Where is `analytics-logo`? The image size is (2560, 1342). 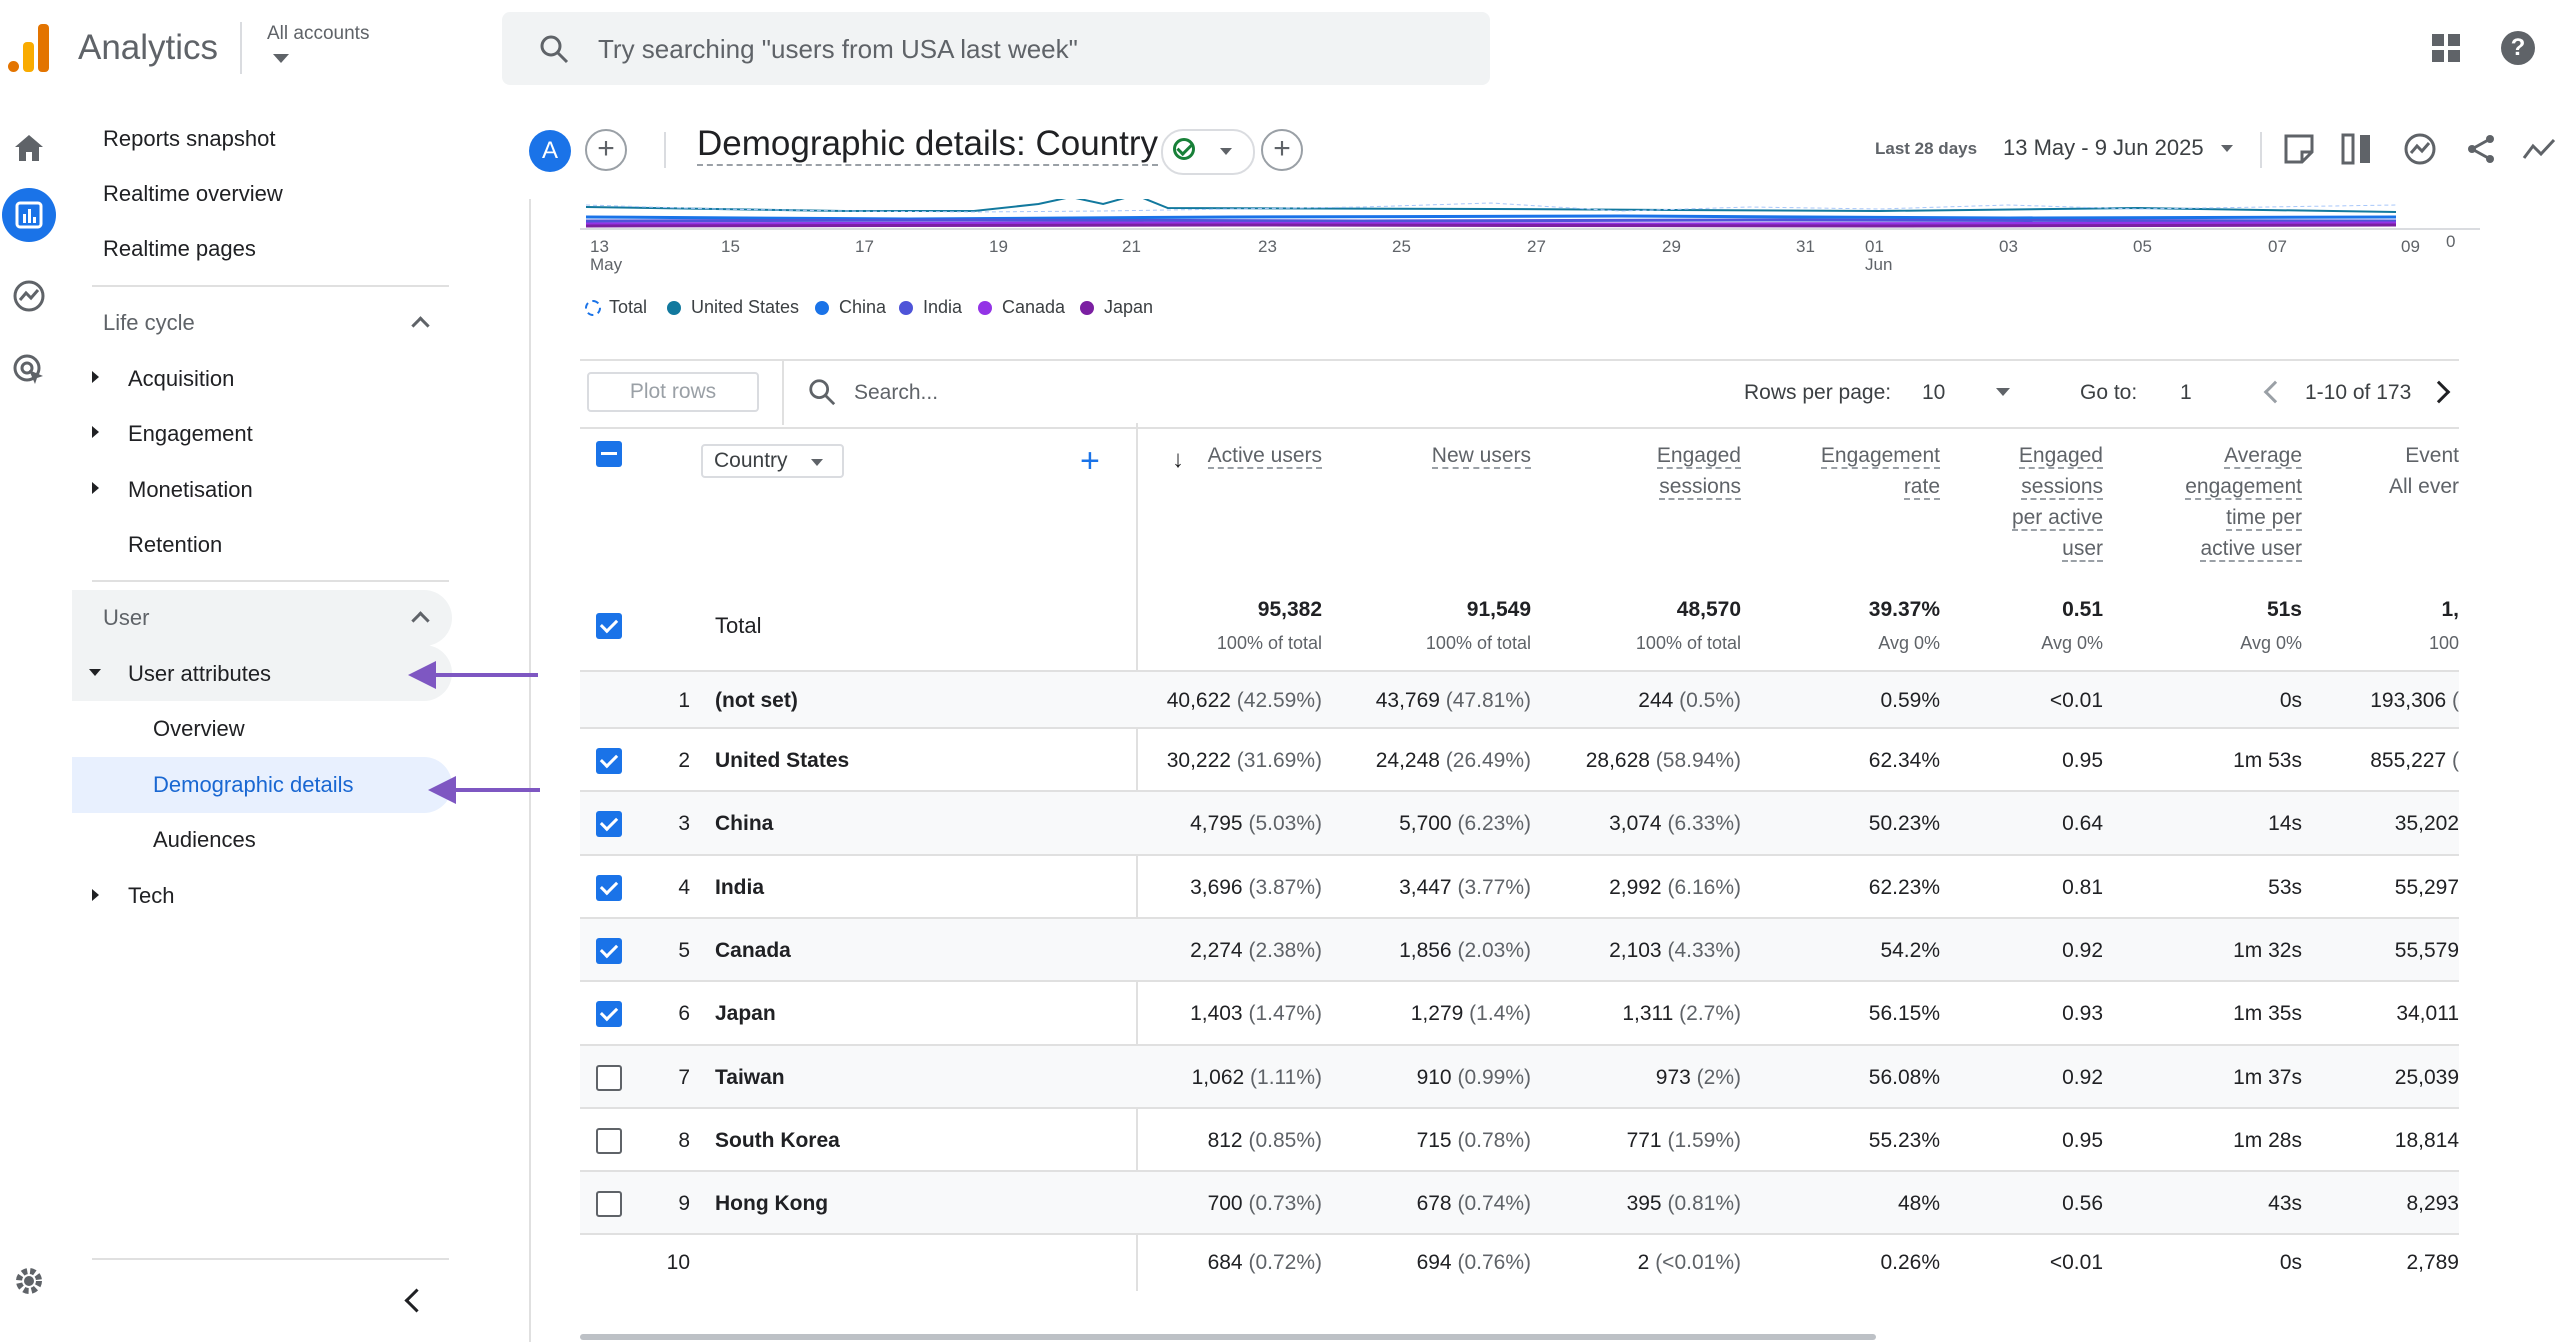 analytics-logo is located at coordinates (29, 47).